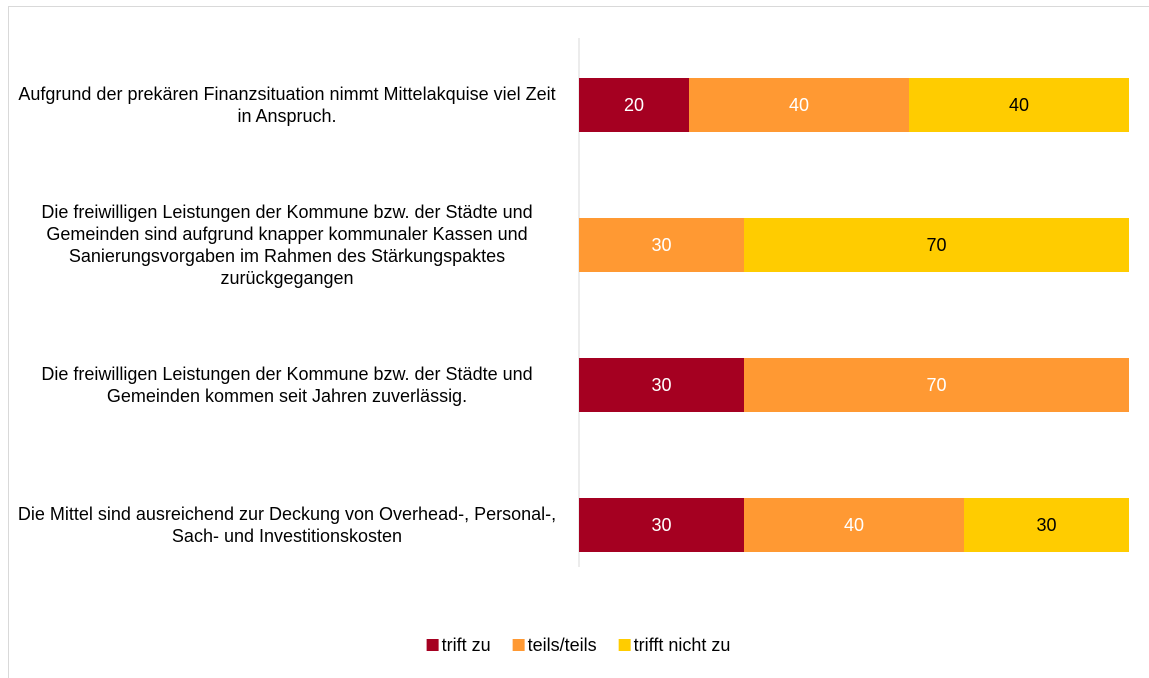 This screenshot has height=678, width=1149. Describe the element at coordinates (466, 645) in the screenshot. I see `legend-label: trift zu` at that location.